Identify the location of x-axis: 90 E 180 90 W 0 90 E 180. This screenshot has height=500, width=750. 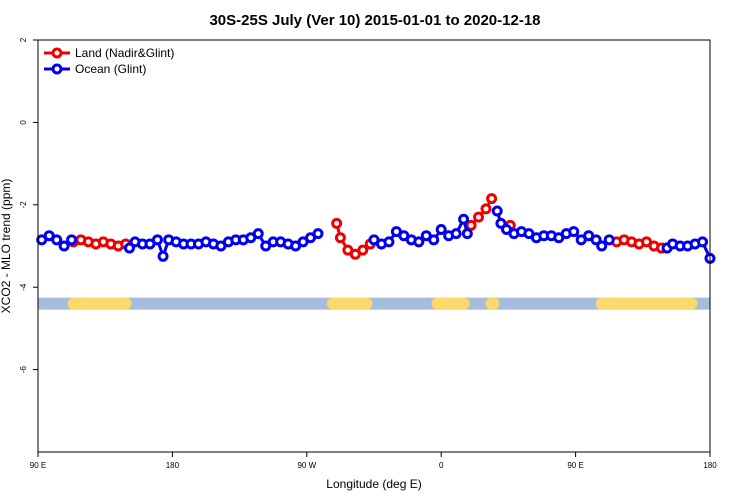
(373, 461).